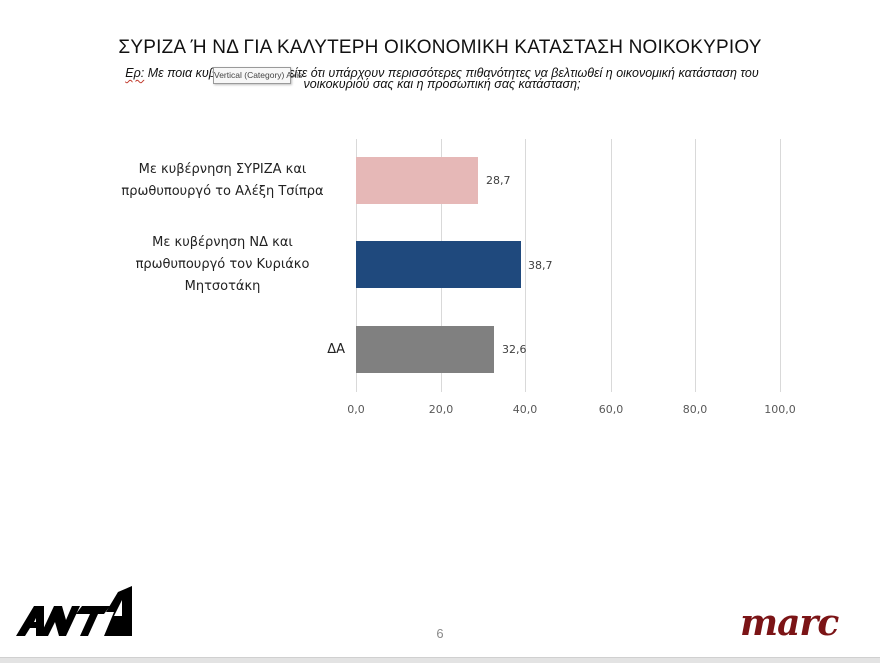  Describe the element at coordinates (257, 75) in the screenshot. I see `axis-tooltip: Vertical (Category) Axis` at that location.